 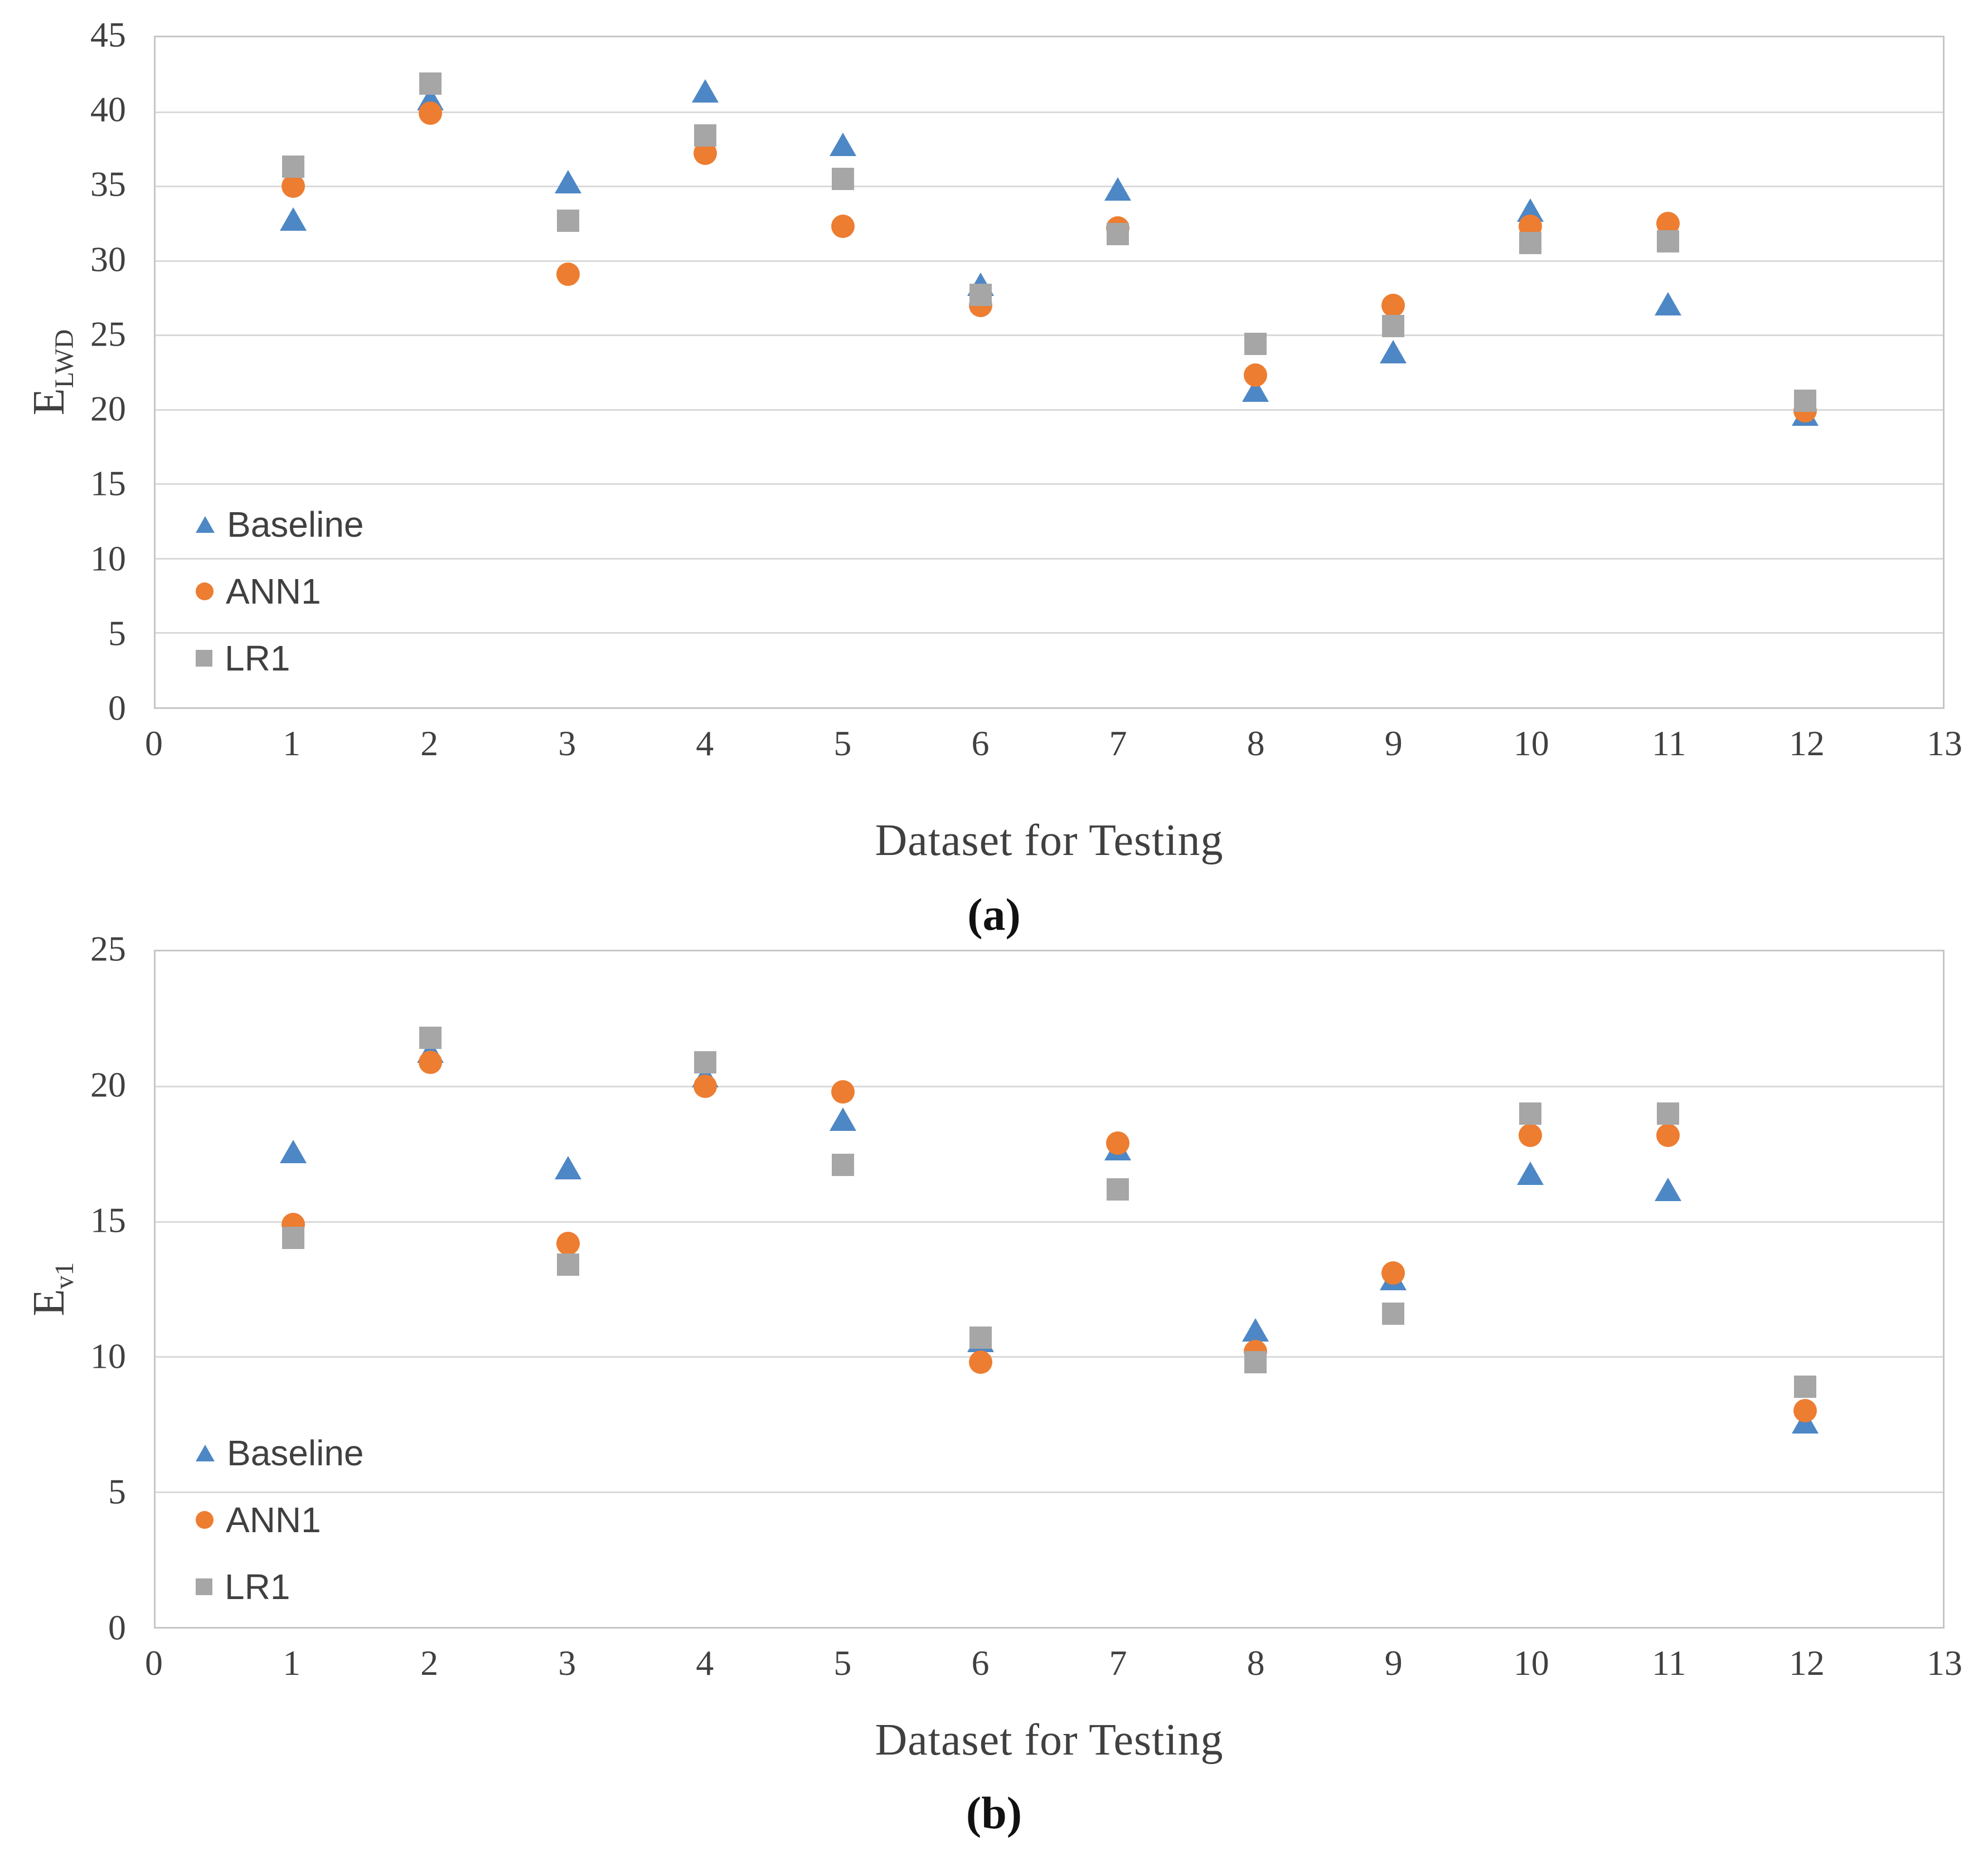 I want to click on y-tick-label-b-25: 25, so click(x=108, y=949).